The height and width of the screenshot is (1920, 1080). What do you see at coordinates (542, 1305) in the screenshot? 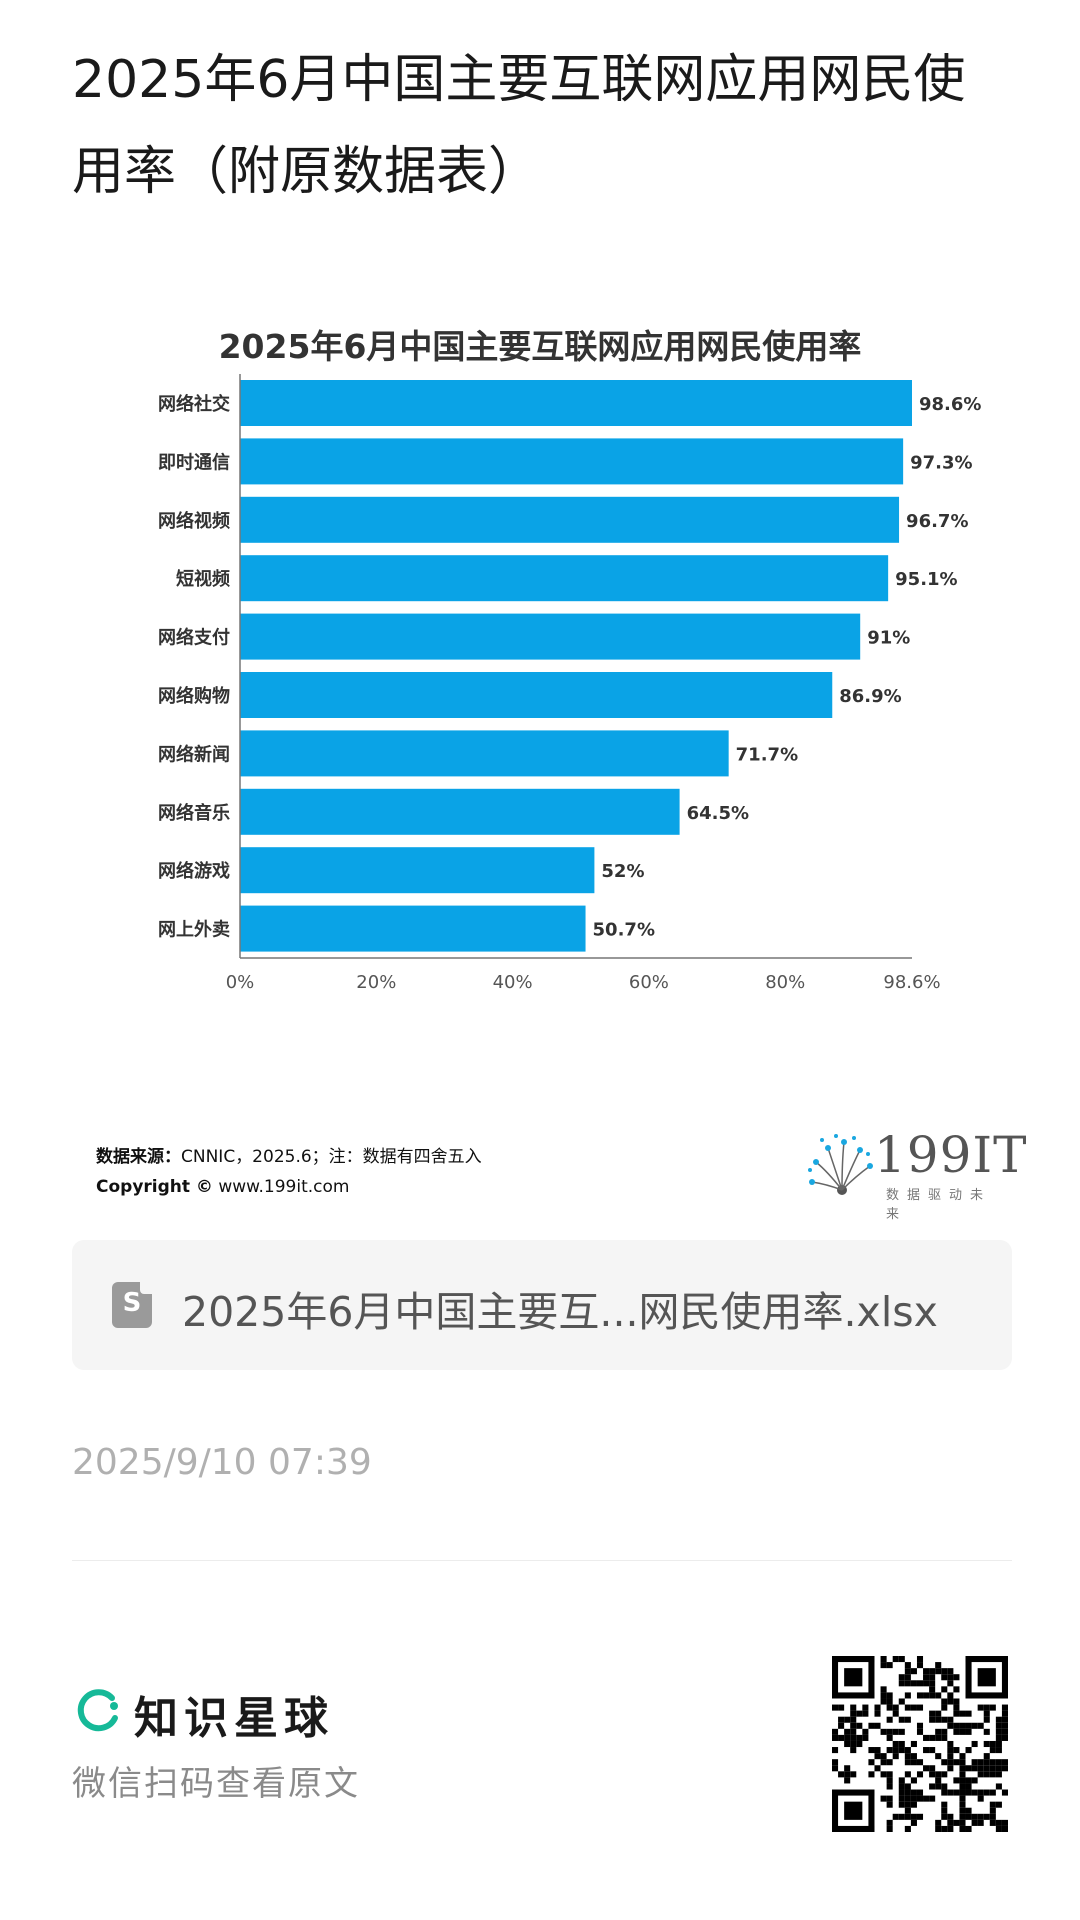
I see `file-attachment: S 2025年6月中国主要互...网民使用率.xlsx` at bounding box center [542, 1305].